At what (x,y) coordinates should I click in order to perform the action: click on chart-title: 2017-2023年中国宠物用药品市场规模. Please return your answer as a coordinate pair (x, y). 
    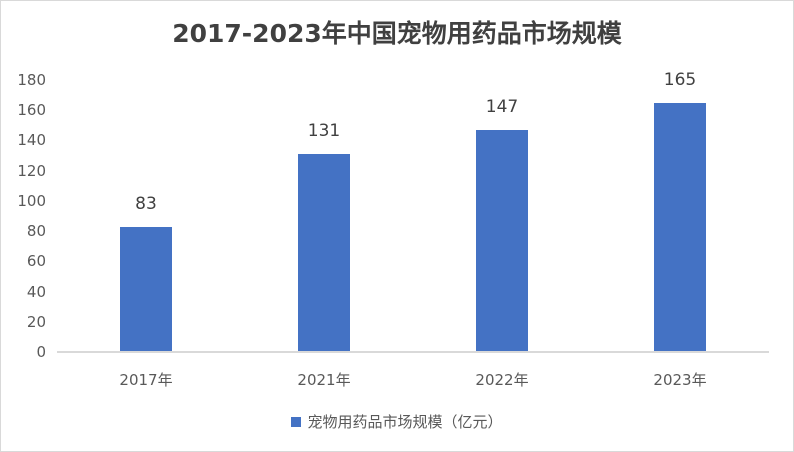
    Looking at the image, I should click on (397, 33).